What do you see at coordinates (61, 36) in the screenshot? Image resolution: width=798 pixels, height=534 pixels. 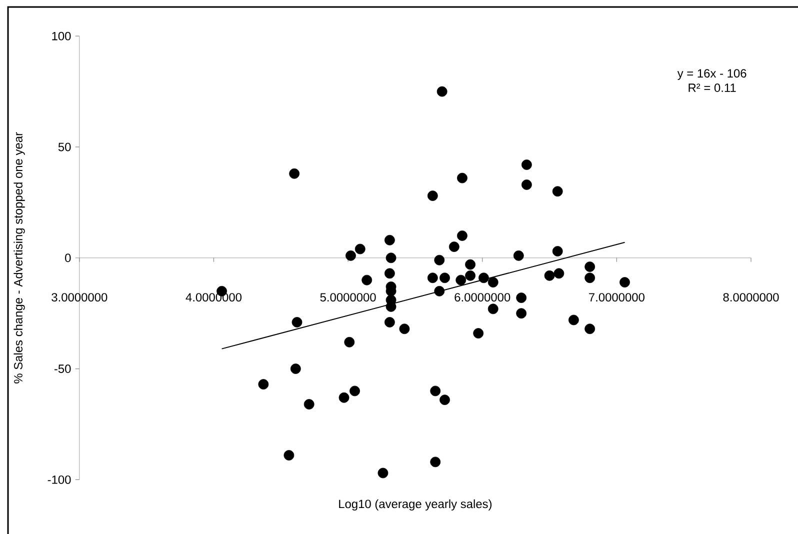 I see `y-tick-label: 100` at bounding box center [61, 36].